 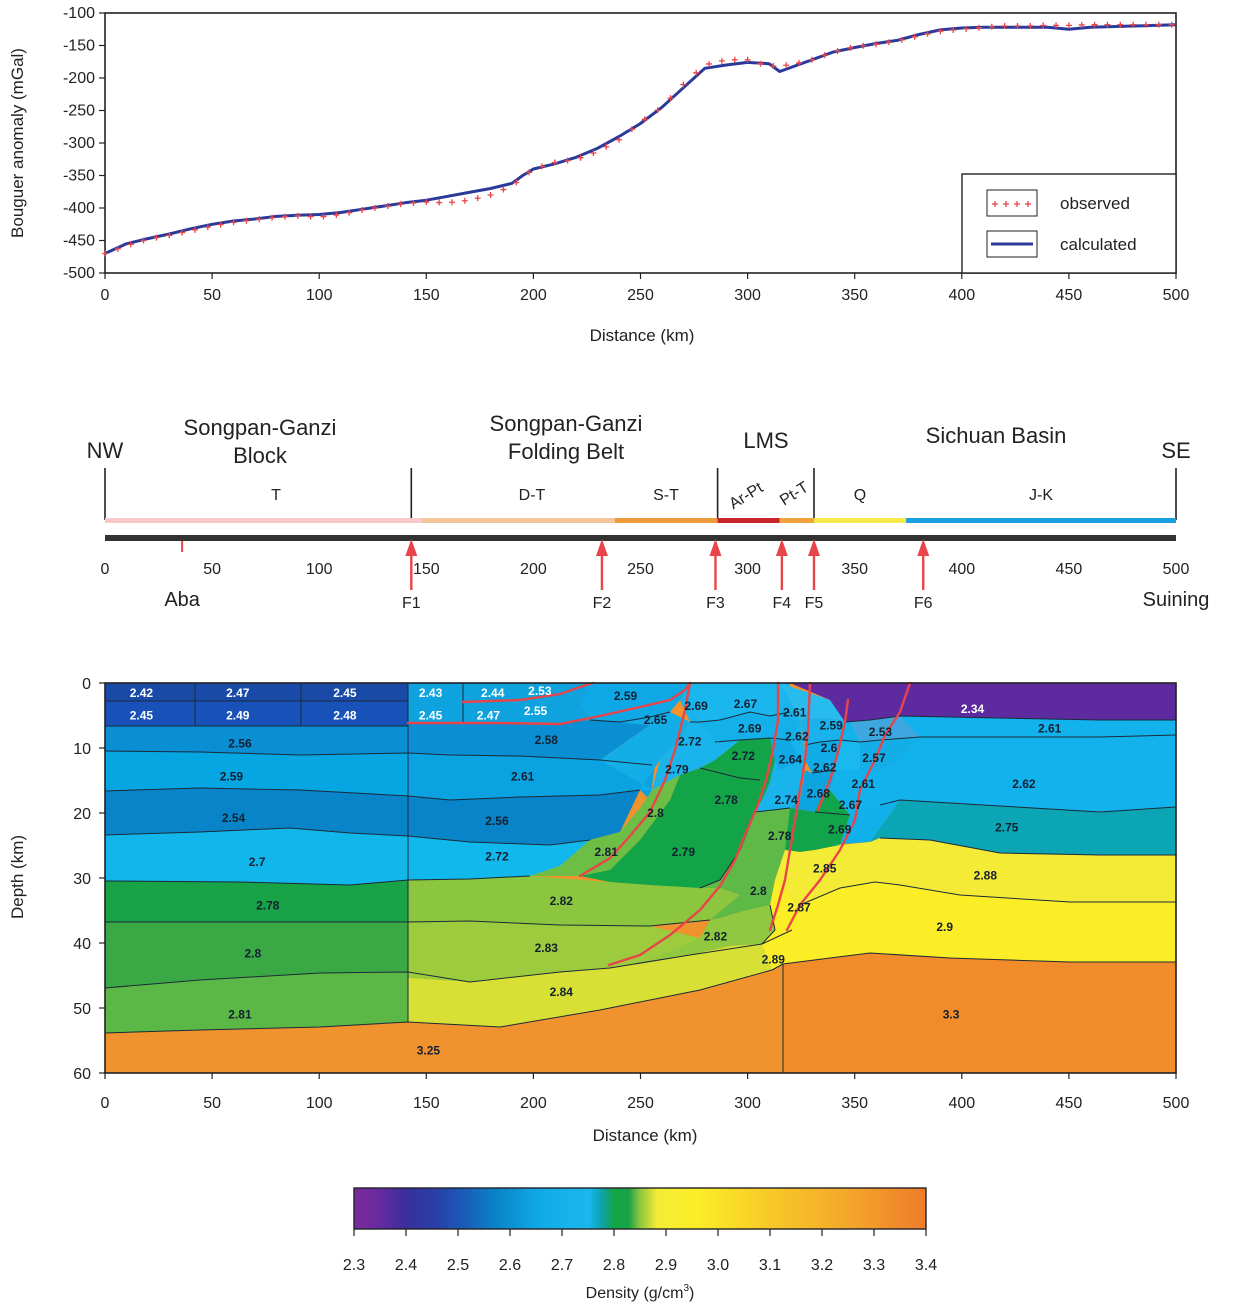 I want to click on fault-line-upper-detachment, so click(x=549, y=703).